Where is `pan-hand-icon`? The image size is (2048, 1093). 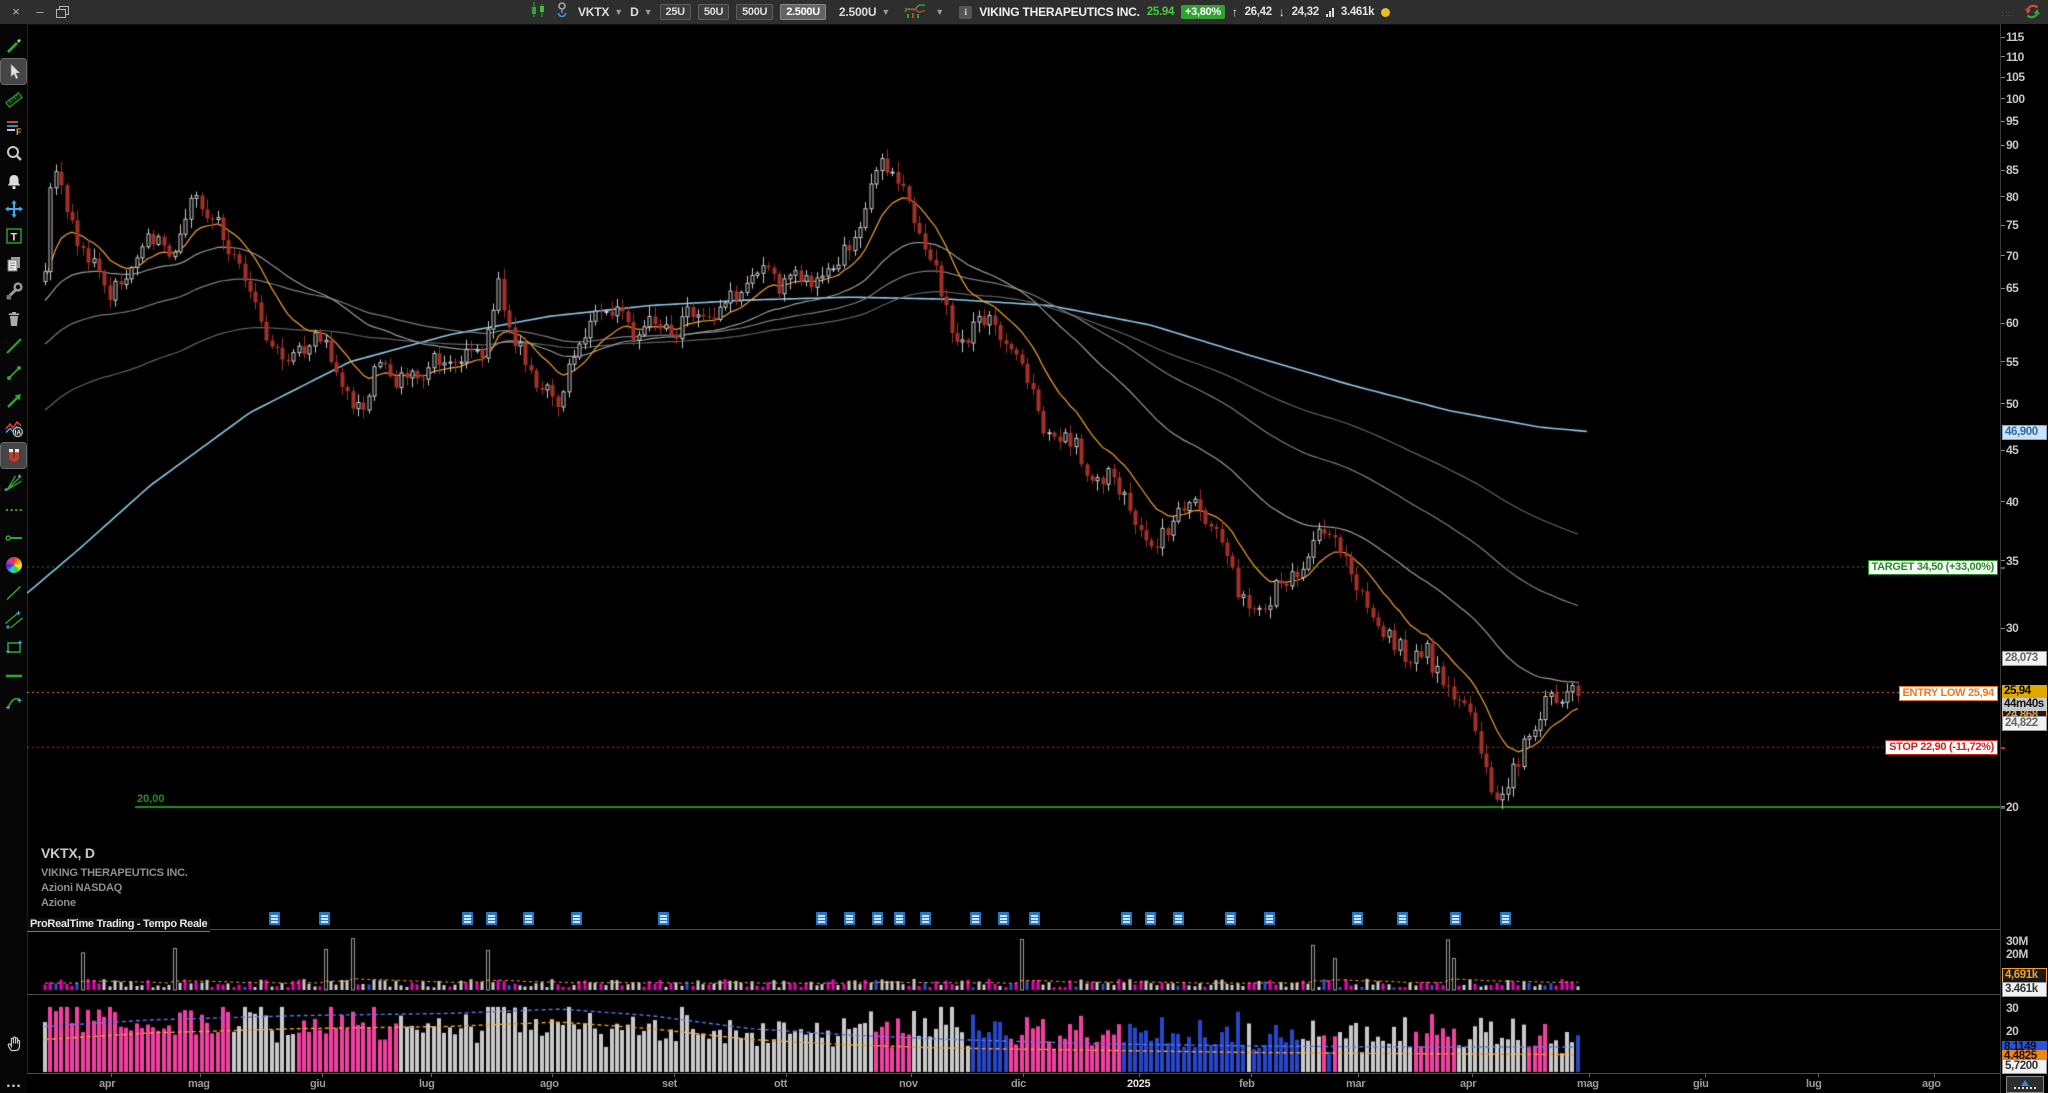 pan-hand-icon is located at coordinates (13, 1042).